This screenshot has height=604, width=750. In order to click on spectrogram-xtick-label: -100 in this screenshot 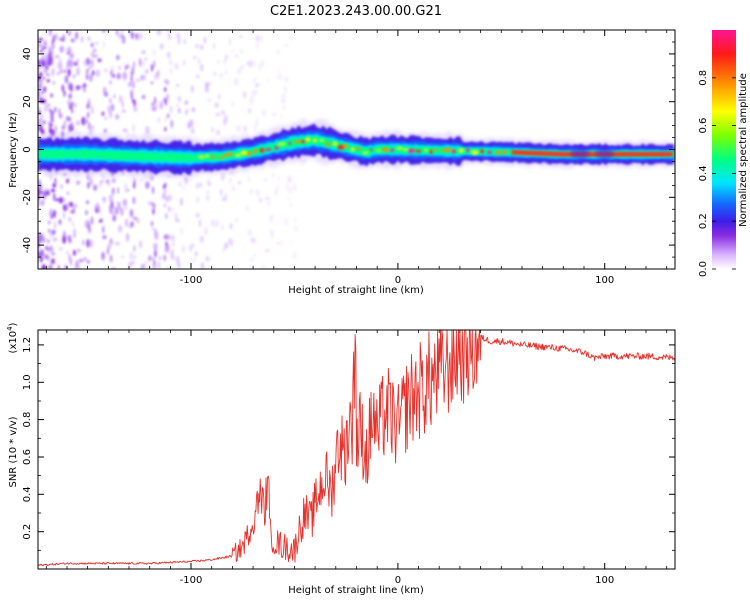, I will do `click(191, 280)`.